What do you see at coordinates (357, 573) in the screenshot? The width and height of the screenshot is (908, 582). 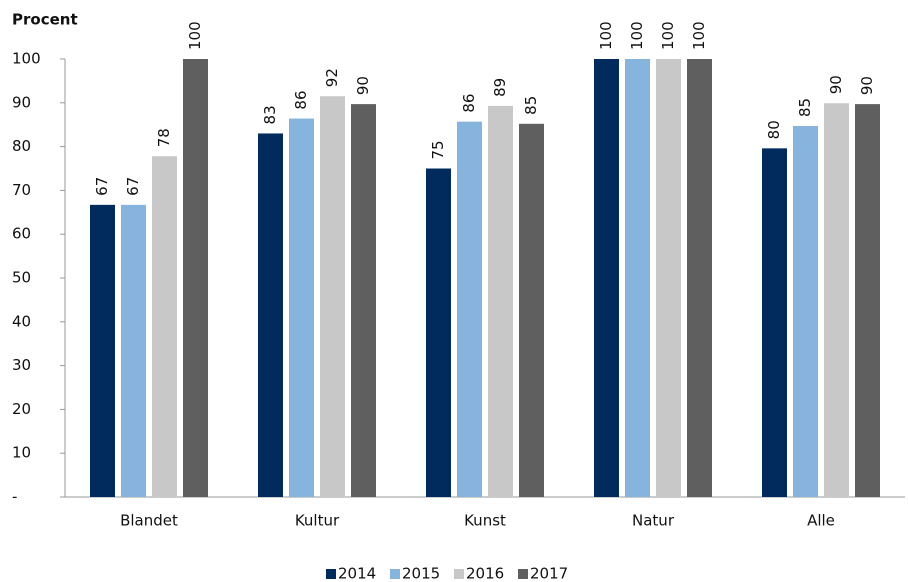 I see `legend-label: 2014` at bounding box center [357, 573].